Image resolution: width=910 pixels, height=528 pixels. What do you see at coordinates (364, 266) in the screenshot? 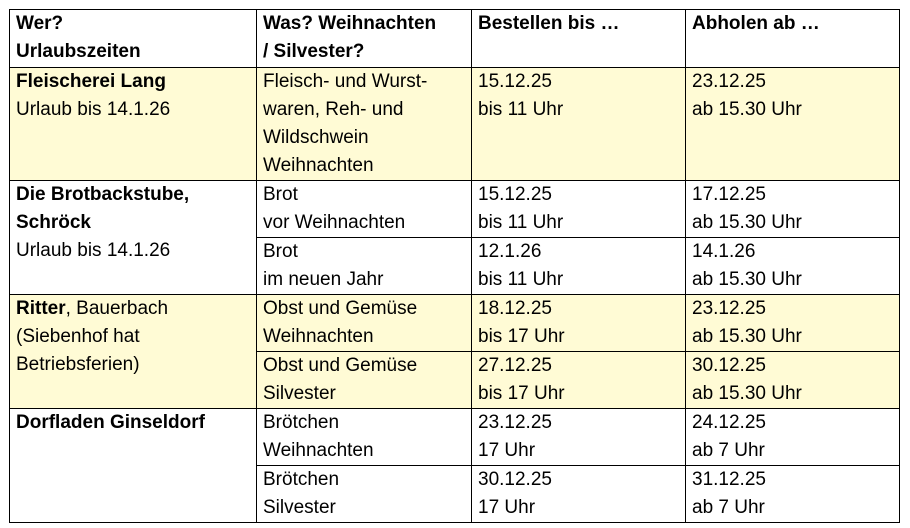
I see `cell-what-brot-2: Brot im neuen Jahr` at bounding box center [364, 266].